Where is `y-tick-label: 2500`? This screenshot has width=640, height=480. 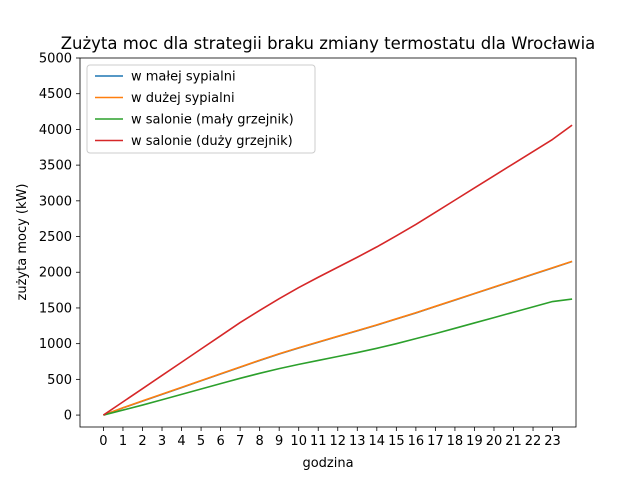 y-tick-label: 2500 is located at coordinates (55, 237).